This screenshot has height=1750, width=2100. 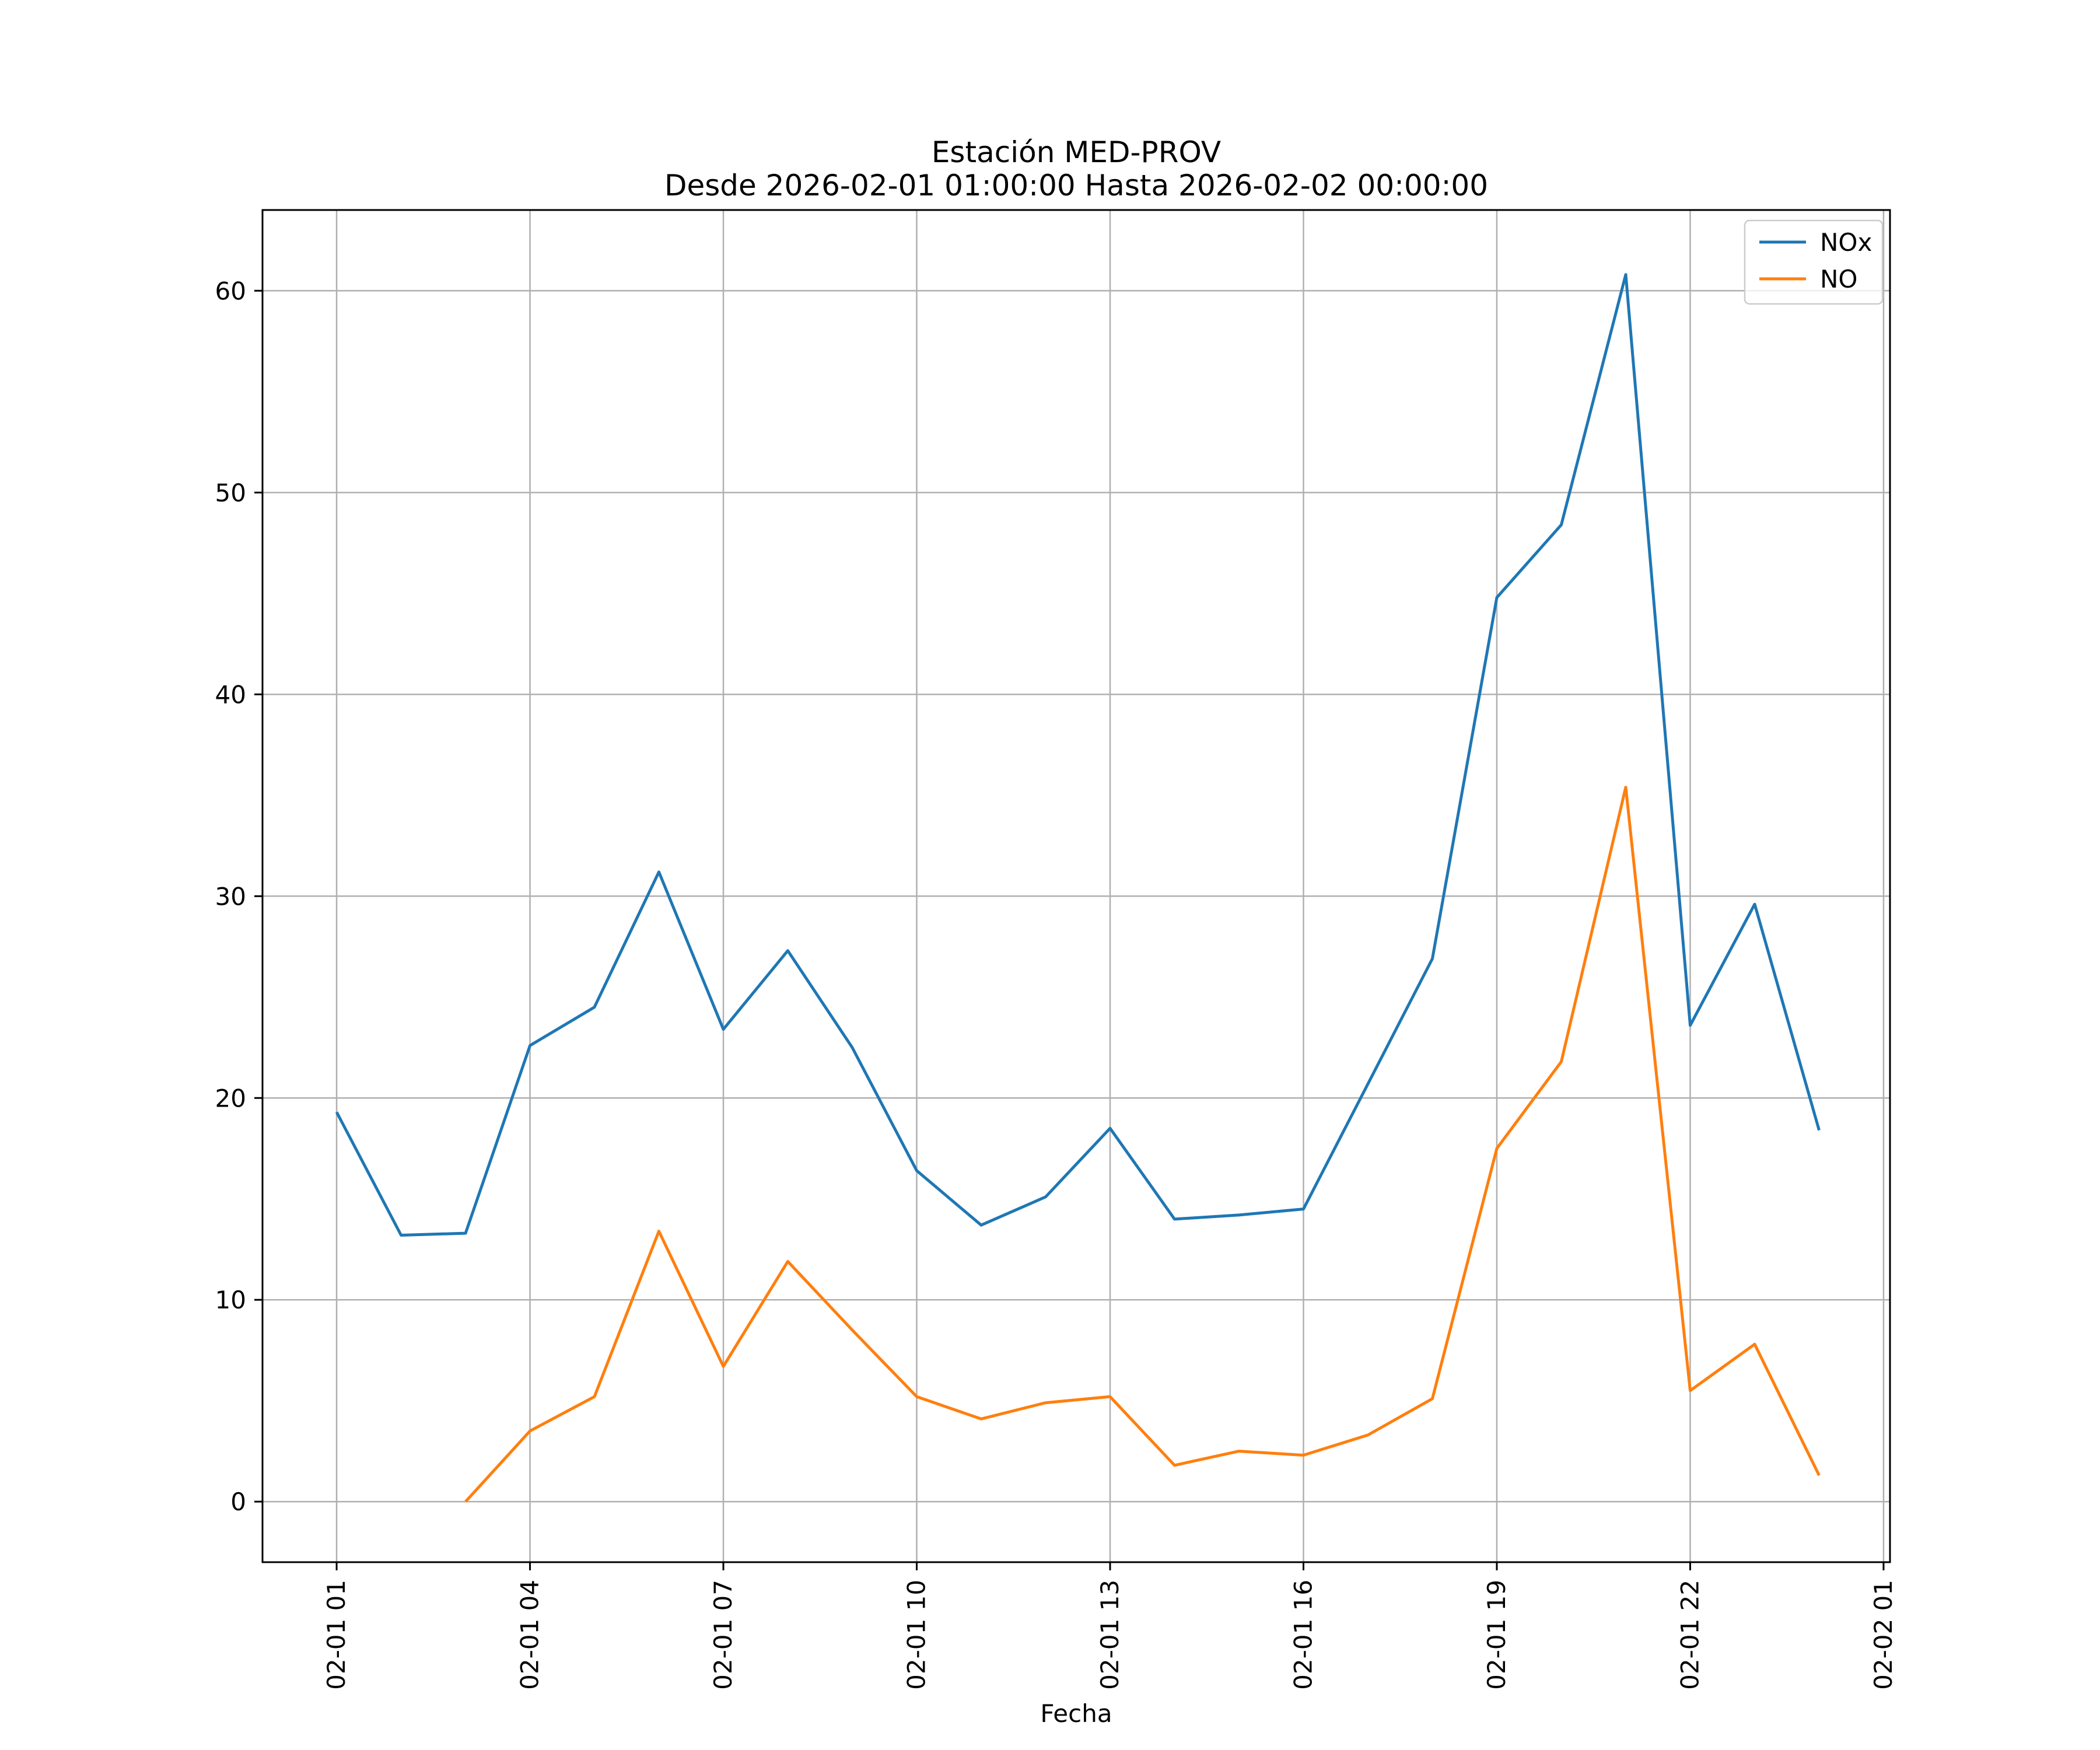 I want to click on x-tick-label: 02-01 13, so click(x=1110, y=1635).